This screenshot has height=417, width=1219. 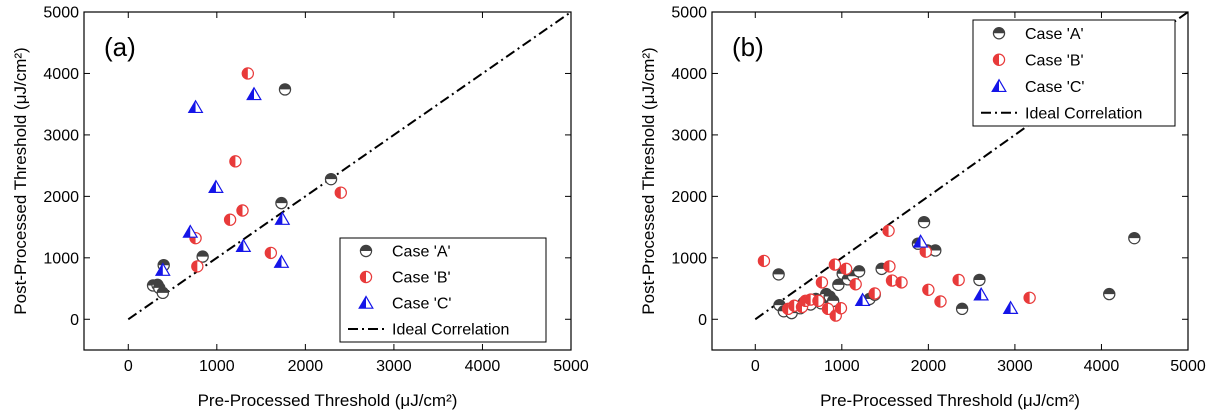 What do you see at coordinates (929, 366) in the screenshot?
I see `x-tick-label: 2000` at bounding box center [929, 366].